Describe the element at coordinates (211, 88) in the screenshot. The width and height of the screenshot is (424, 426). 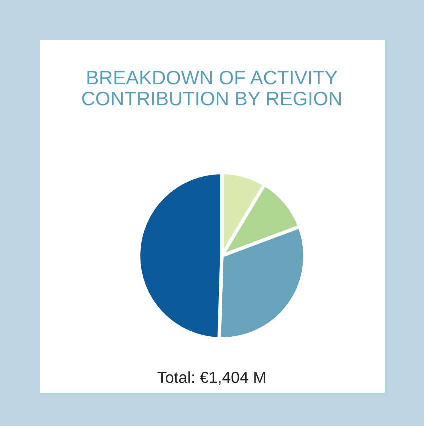
I see `chart-title: BREAKDOWN OF ACTIVITY CONTRIBUTION BY REGION` at that location.